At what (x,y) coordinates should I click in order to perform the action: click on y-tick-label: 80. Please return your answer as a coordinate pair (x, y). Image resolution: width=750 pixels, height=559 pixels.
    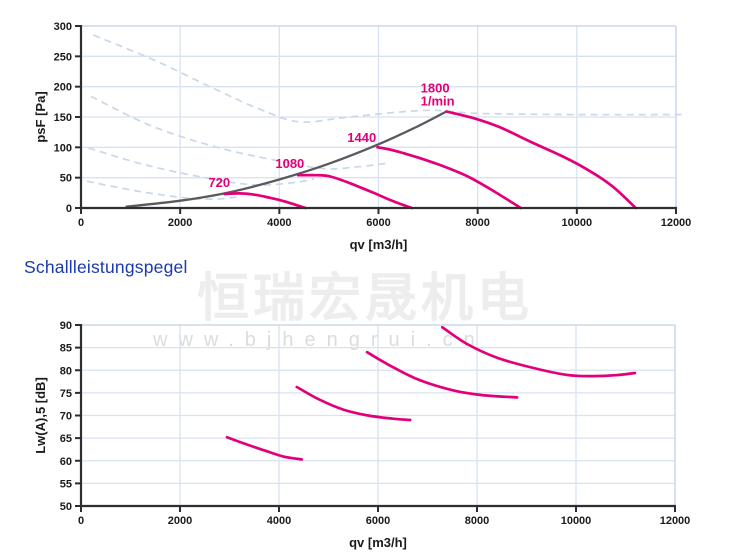
    Looking at the image, I should click on (66, 371).